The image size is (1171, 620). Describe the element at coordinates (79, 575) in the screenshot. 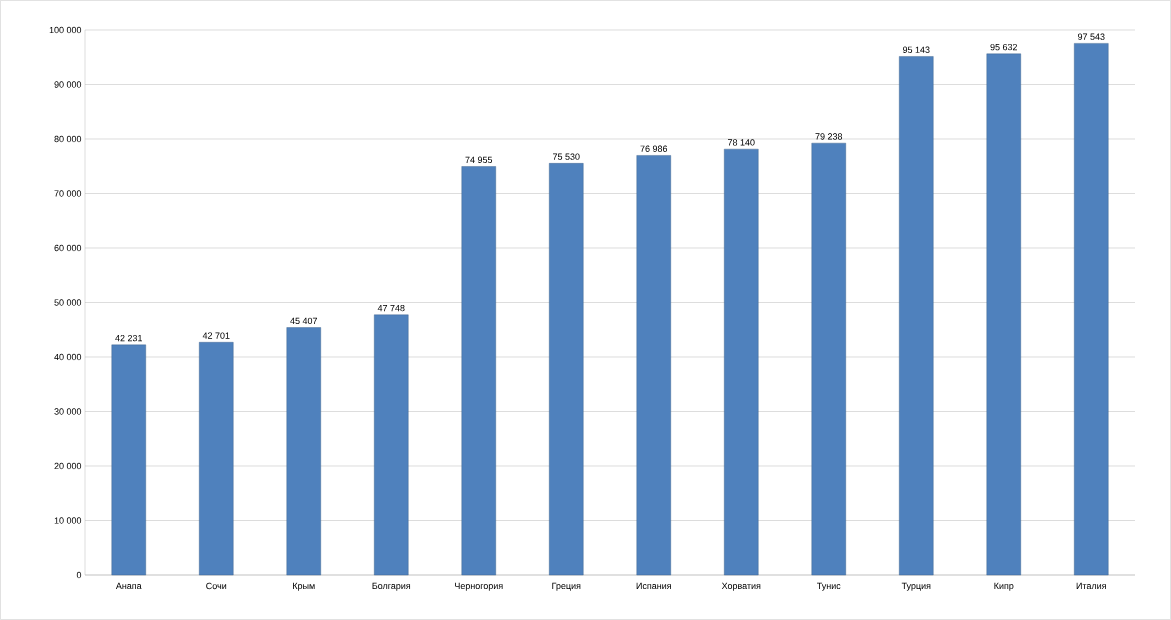

I see `y-tick-label: 0` at that location.